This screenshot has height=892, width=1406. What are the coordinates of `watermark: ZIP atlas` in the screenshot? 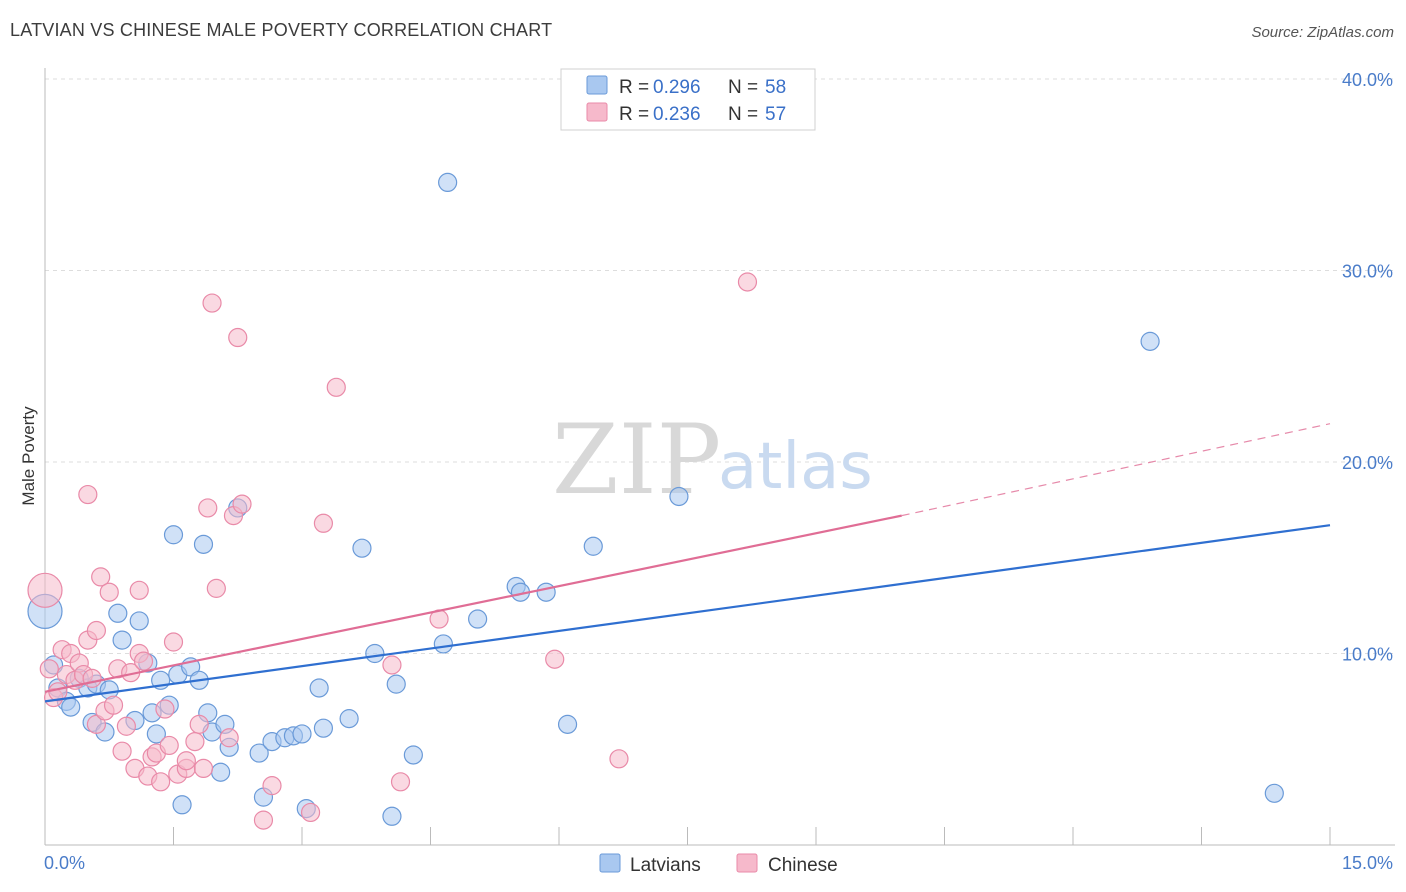 It's located at (712, 460).